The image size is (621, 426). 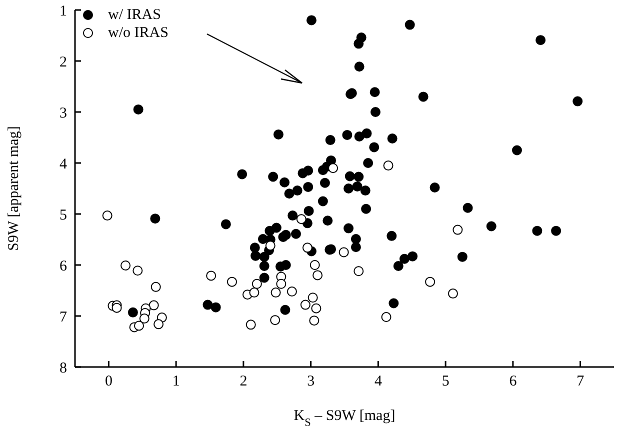 I want to click on y-tick-label: 6, so click(x=64, y=266).